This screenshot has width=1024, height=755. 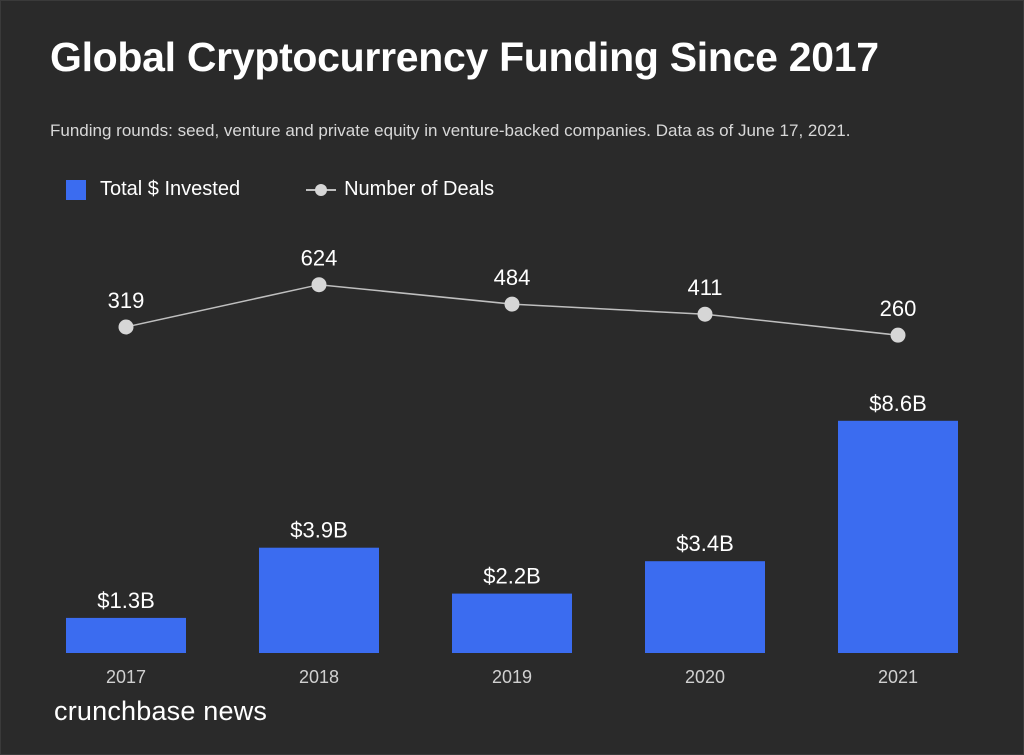 I want to click on legend: Total $ Invested Number of Deals, so click(x=313, y=189).